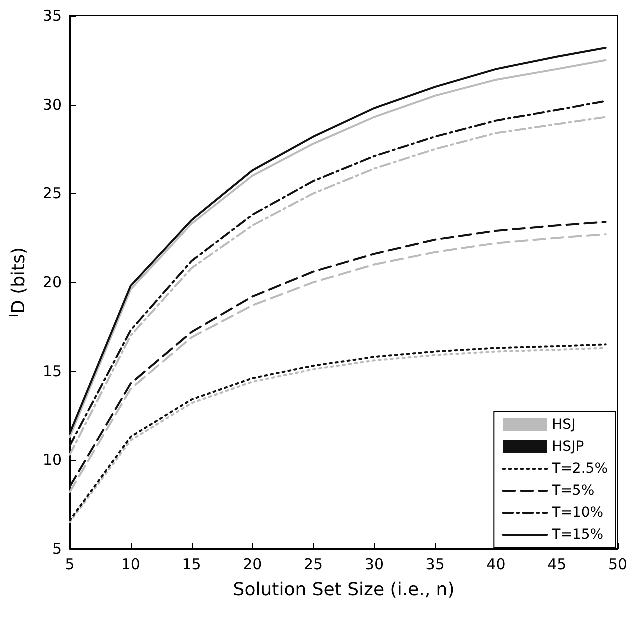  What do you see at coordinates (52, 193) in the screenshot?
I see `y-tick-label: 25` at bounding box center [52, 193].